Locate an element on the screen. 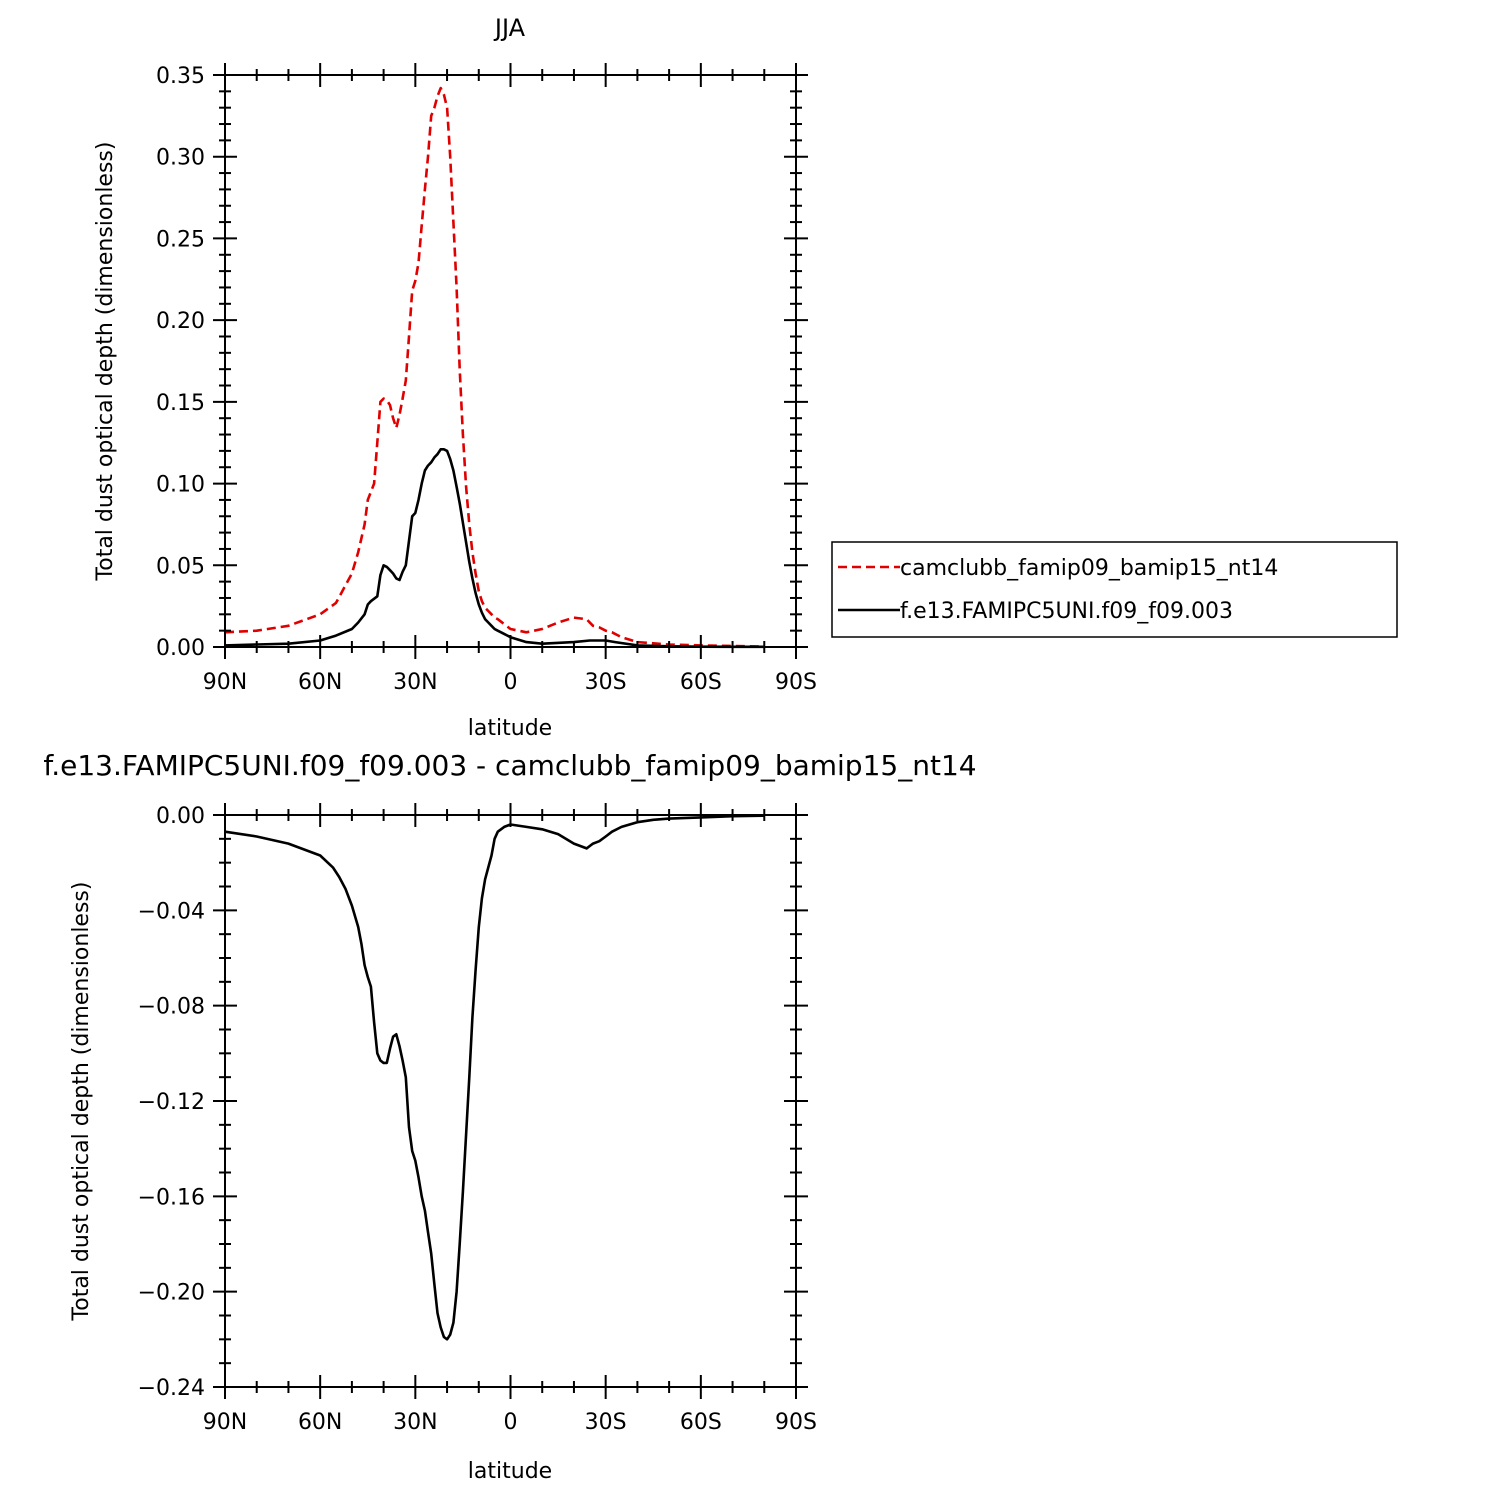 The height and width of the screenshot is (1491, 1488). y-tick-label: −0.20 is located at coordinates (171, 1293).